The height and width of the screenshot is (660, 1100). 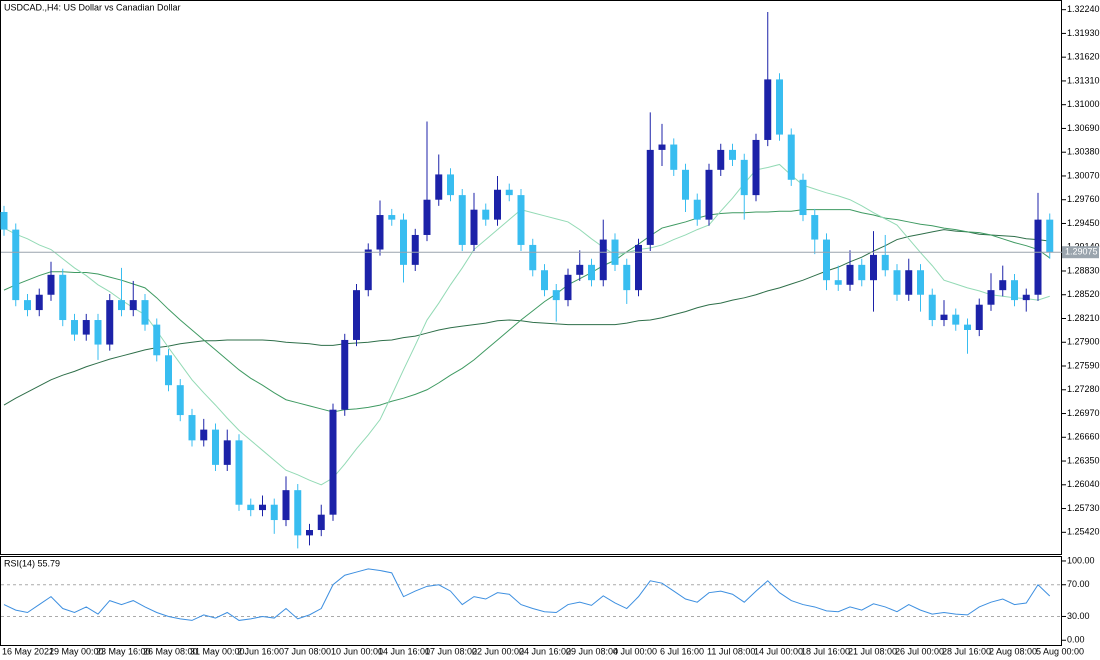 I want to click on x-tick-label: 17 Jun 08:00, so click(x=451, y=651).